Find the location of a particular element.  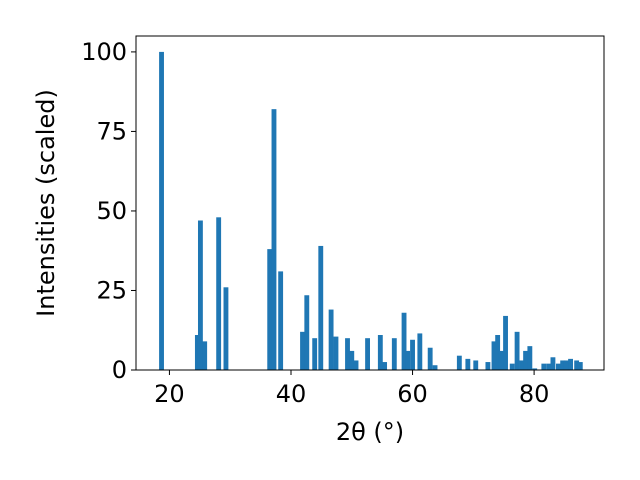

x-axis-ticks: 20 40 60 80 is located at coordinates (351, 389).